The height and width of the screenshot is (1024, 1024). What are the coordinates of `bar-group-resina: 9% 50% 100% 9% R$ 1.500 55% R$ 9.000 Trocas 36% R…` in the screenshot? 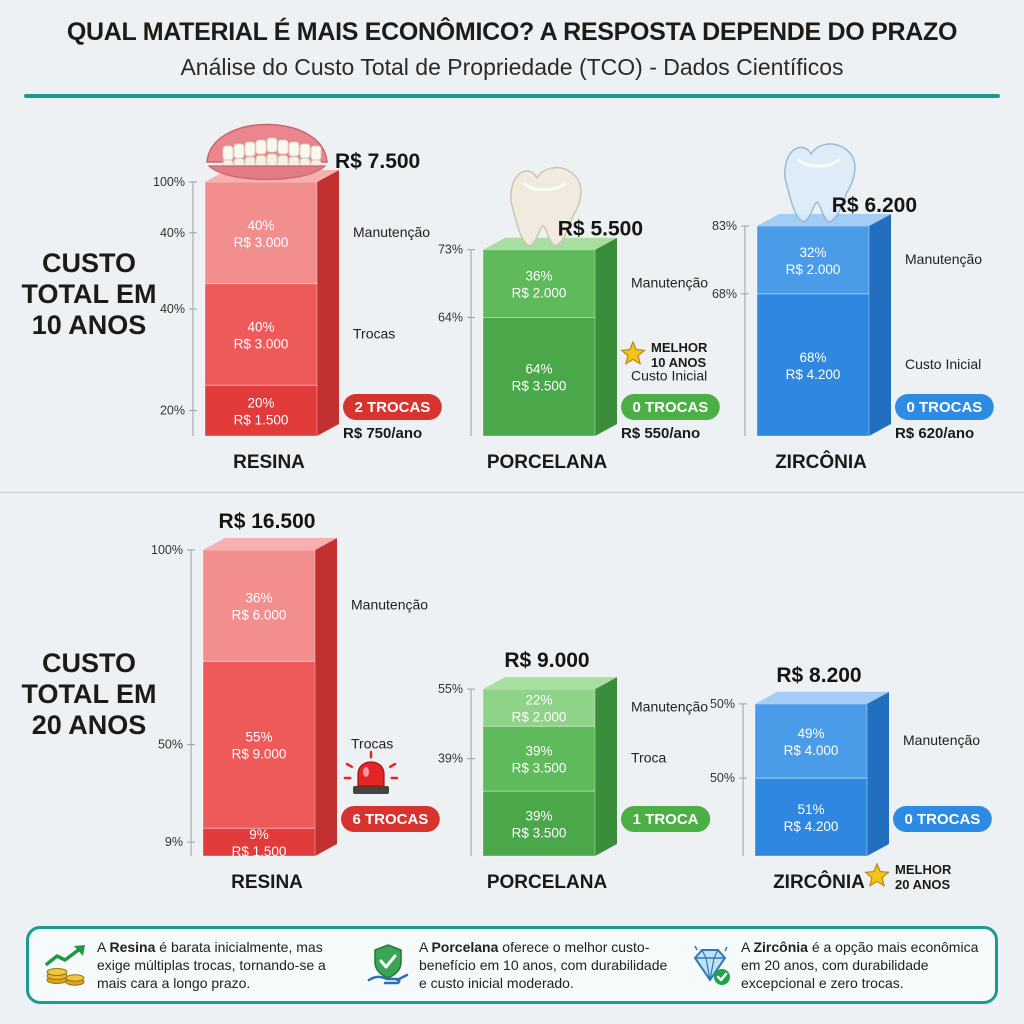 It's located at (295, 701).